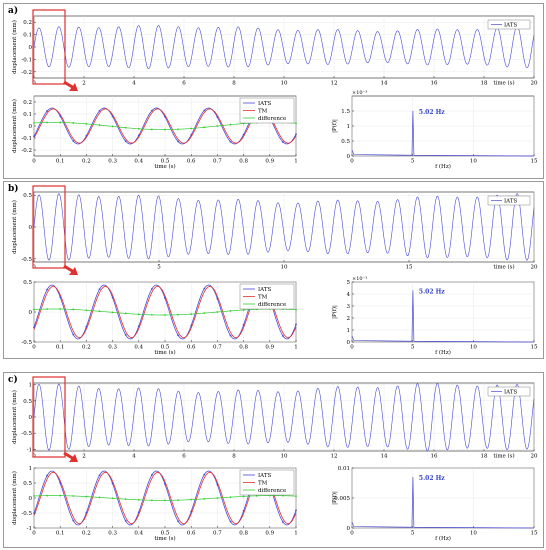  What do you see at coordinates (184, 84) in the screenshot?
I see `x-tick-label: 6` at bounding box center [184, 84].